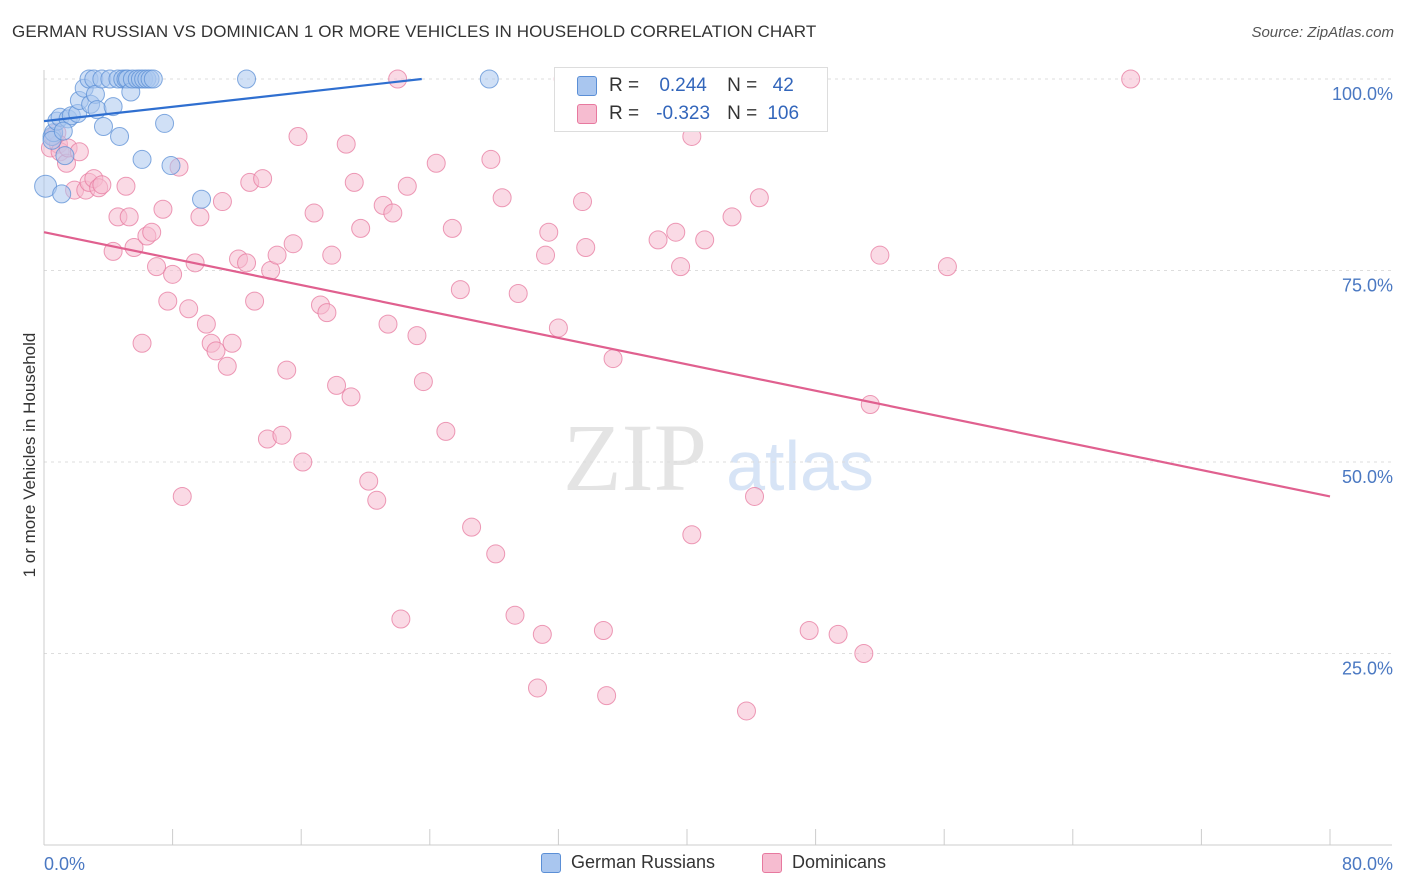 This screenshot has width=1406, height=892. I want to click on y-tick-label: 100.0%, so click(1362, 94).